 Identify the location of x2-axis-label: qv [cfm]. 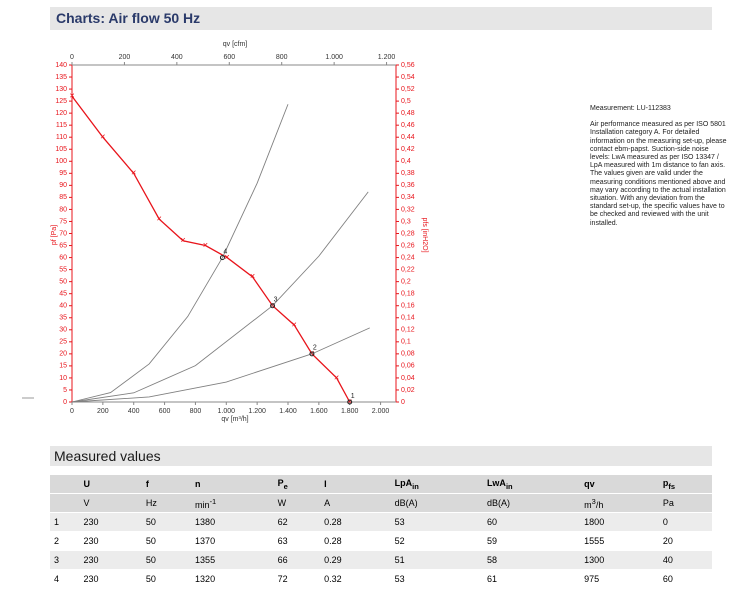
(235, 44).